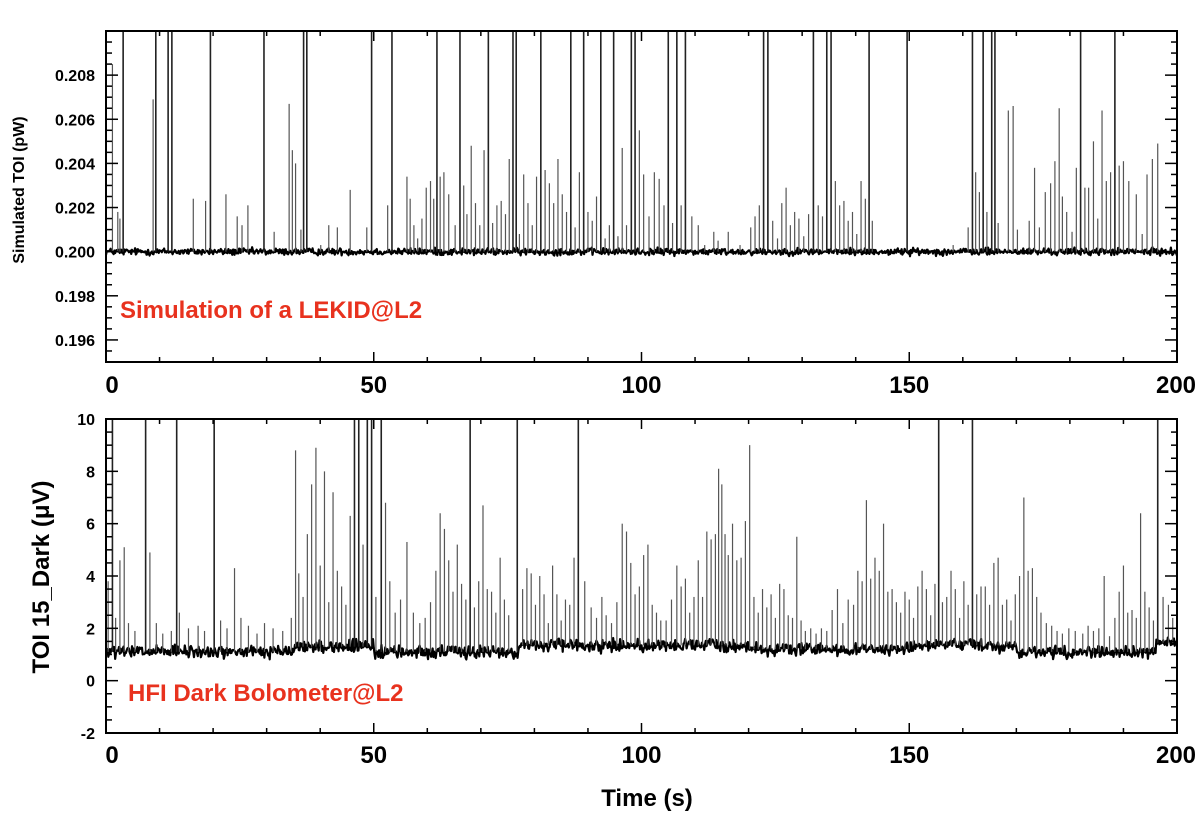 This screenshot has width=1200, height=826. What do you see at coordinates (1176, 755) in the screenshot?
I see `bottom-x-tick-label-200: 200` at bounding box center [1176, 755].